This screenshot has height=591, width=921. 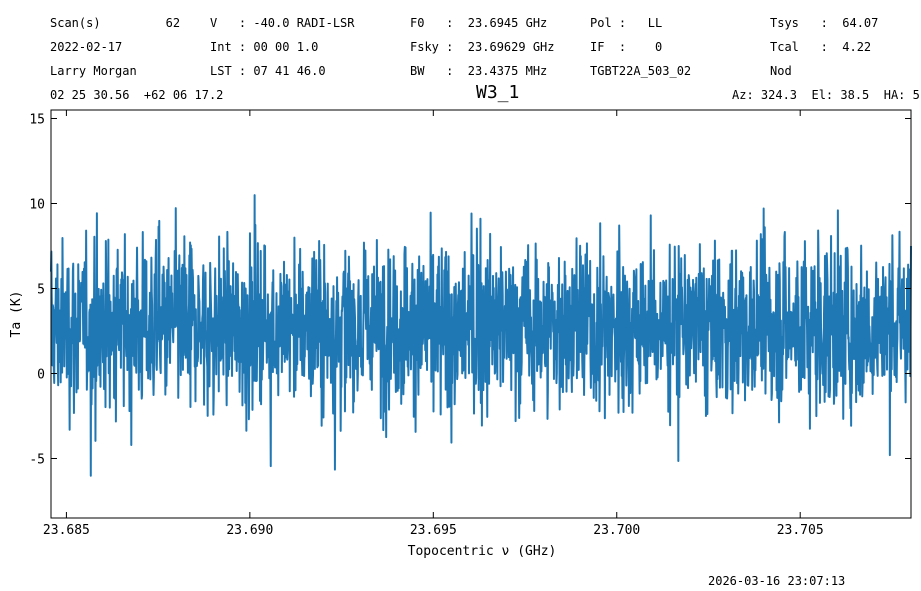 I want to click on chart-title: W3_1, so click(x=498, y=92).